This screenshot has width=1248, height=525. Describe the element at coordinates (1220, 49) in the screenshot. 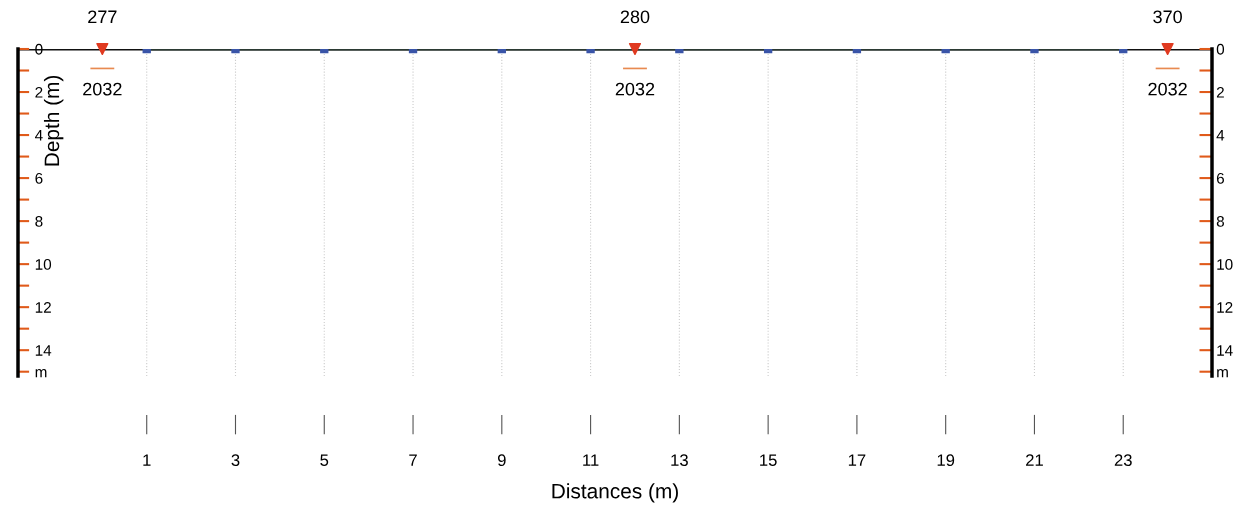

I see `y2-tick-label: 0` at that location.